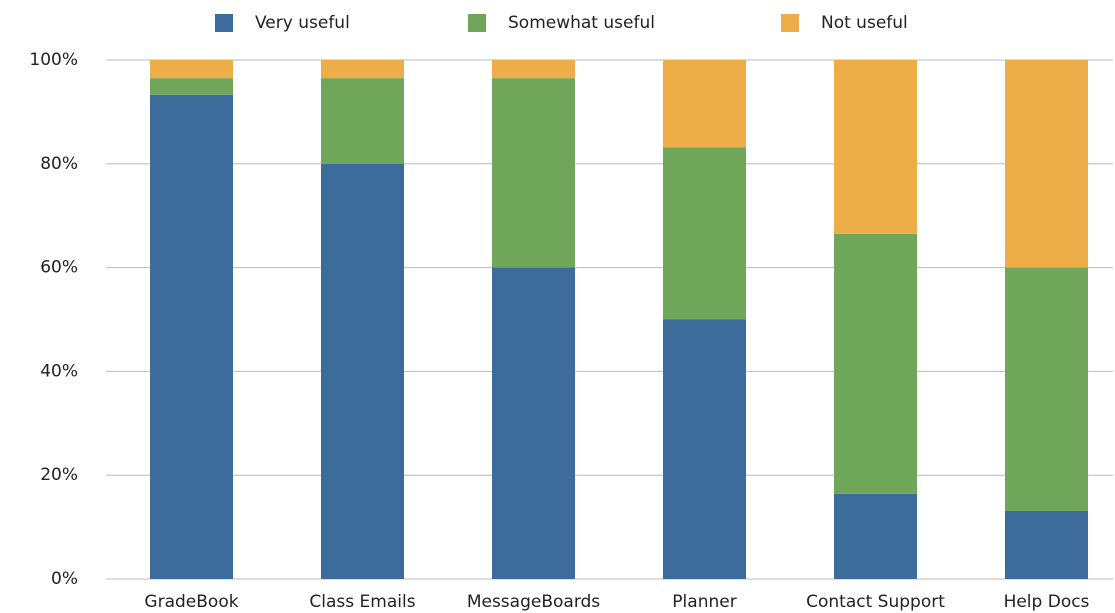 The image size is (1115, 613). What do you see at coordinates (533, 602) in the screenshot?
I see `x-tick-label: MessageBoards` at bounding box center [533, 602].